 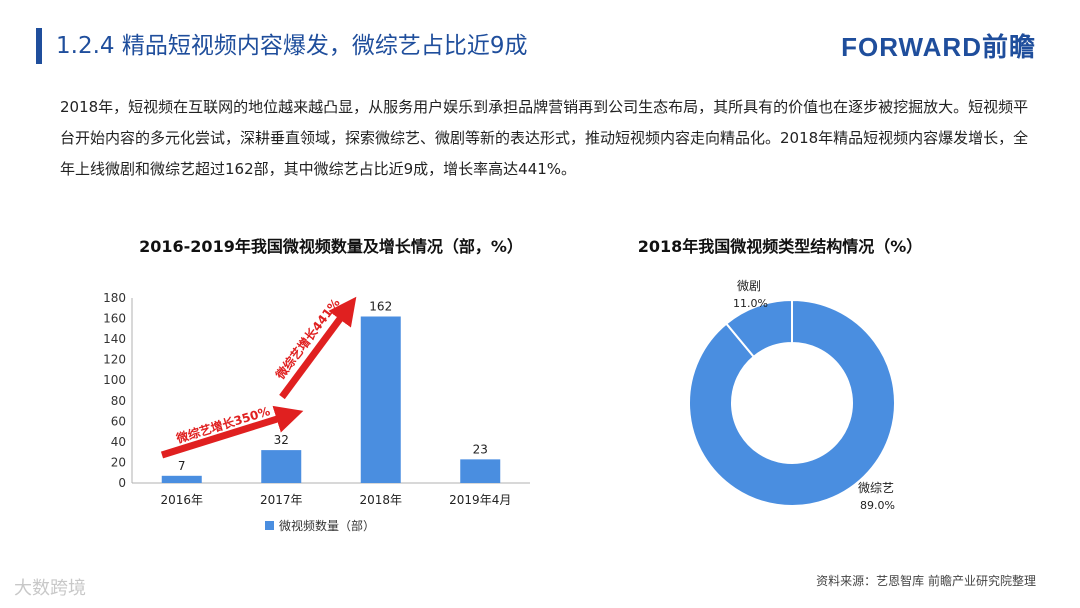 I want to click on y-tick-label: 180, so click(x=114, y=298).